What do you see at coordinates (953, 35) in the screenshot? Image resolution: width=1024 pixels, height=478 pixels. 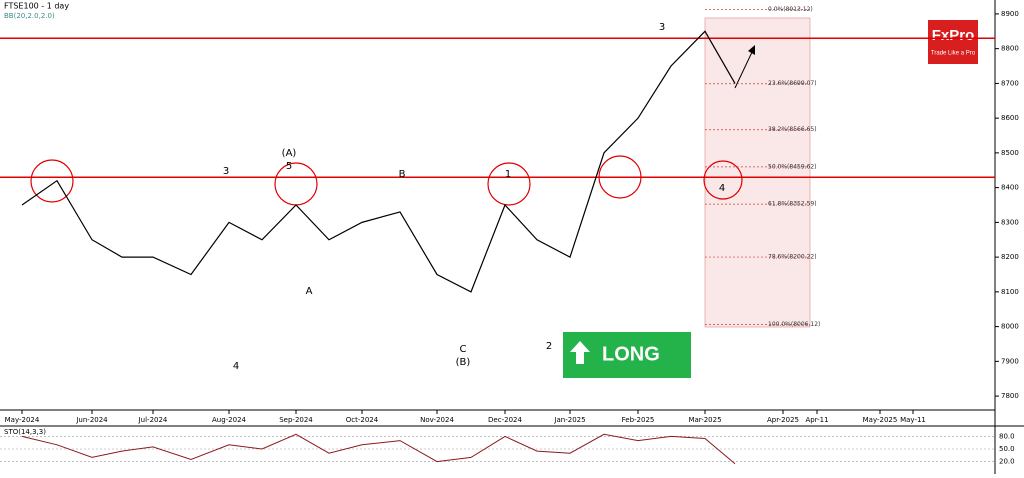 I see `brand-name: FxPro` at bounding box center [953, 35].